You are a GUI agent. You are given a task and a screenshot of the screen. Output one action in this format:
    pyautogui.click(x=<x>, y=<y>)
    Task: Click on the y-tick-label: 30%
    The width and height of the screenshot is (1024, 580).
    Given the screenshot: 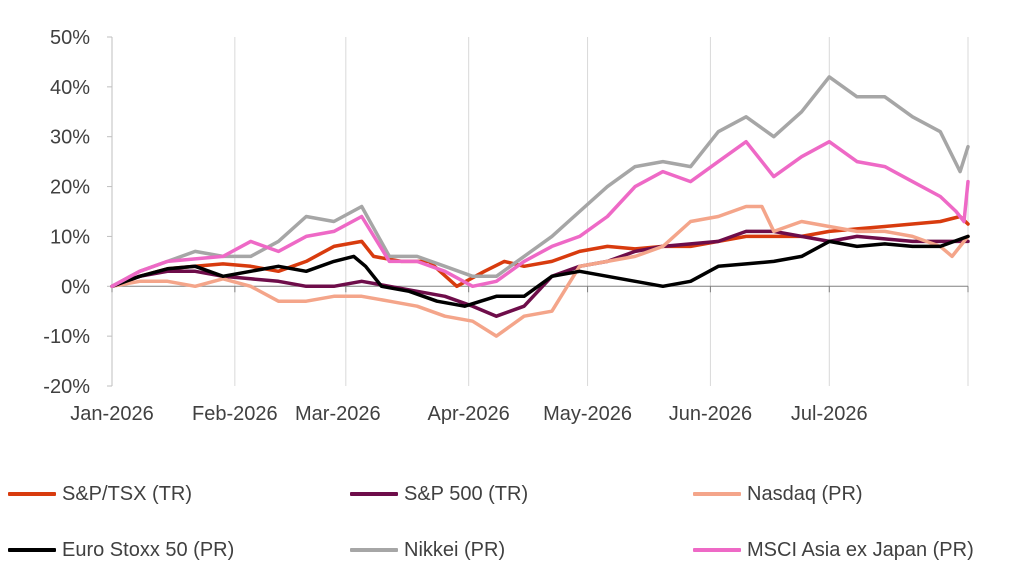 What is the action you would take?
    pyautogui.click(x=70, y=138)
    